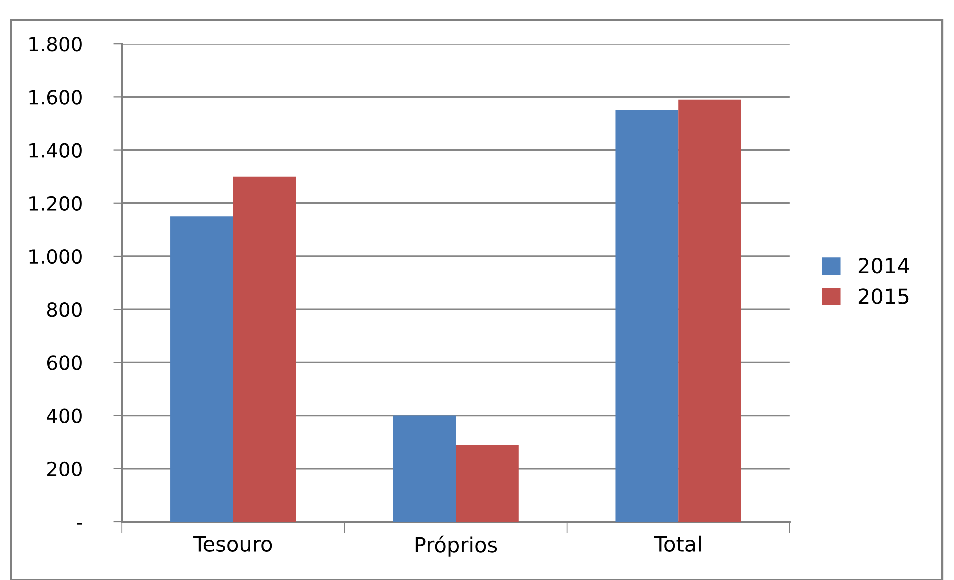  What do you see at coordinates (56, 256) in the screenshot?
I see `y-tick-label: 1.000` at bounding box center [56, 256].